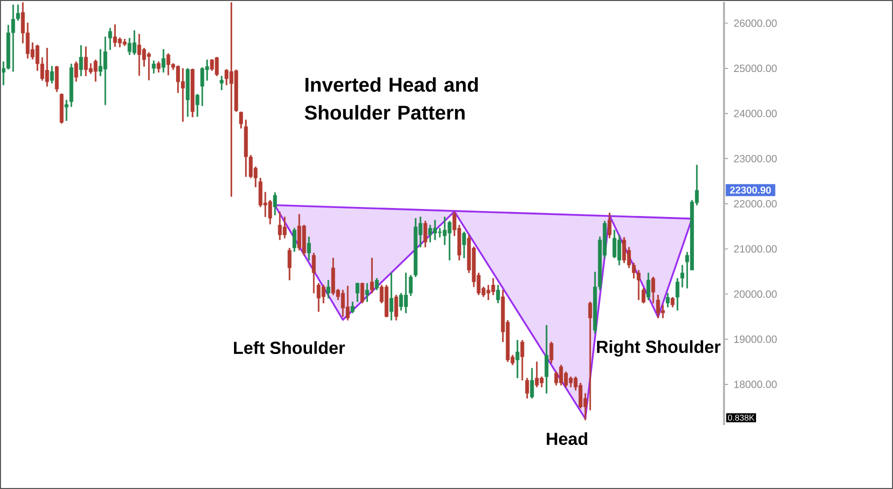 This screenshot has width=893, height=489. I want to click on text: Head, so click(567, 439).